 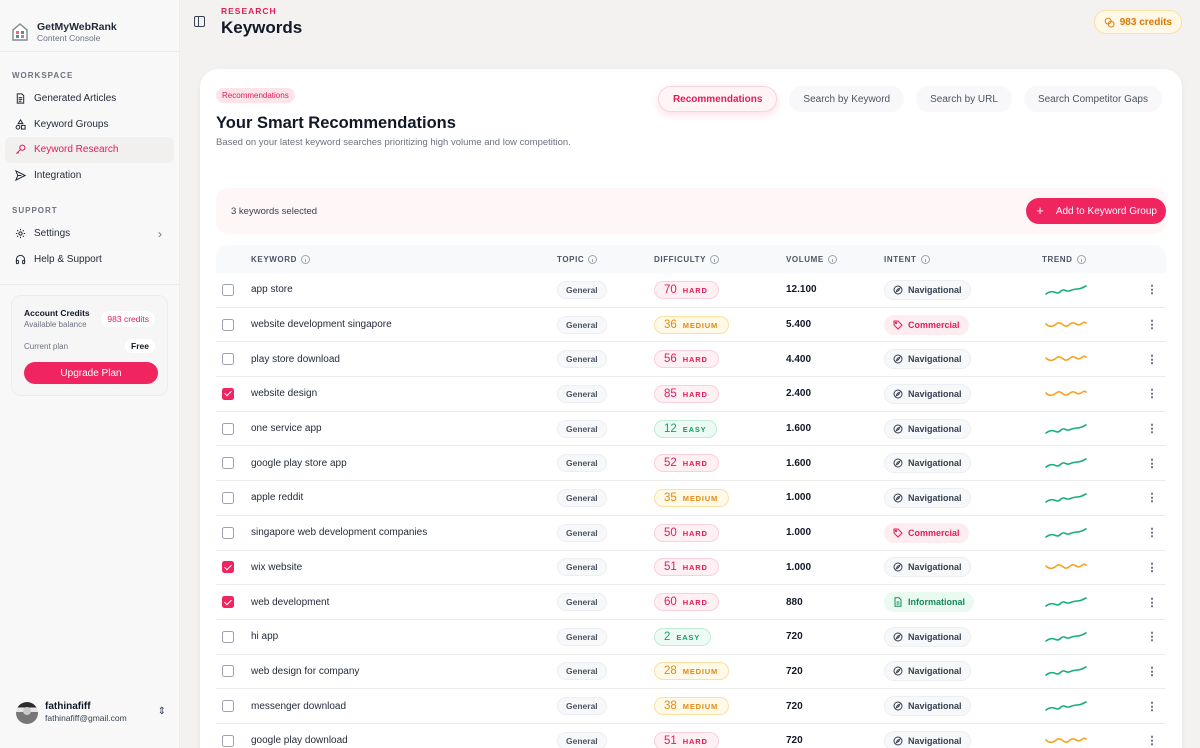 What do you see at coordinates (691, 637) in the screenshot?
I see `table-row: hi app General 2 EASY 720 Navigational ⋮` at bounding box center [691, 637].